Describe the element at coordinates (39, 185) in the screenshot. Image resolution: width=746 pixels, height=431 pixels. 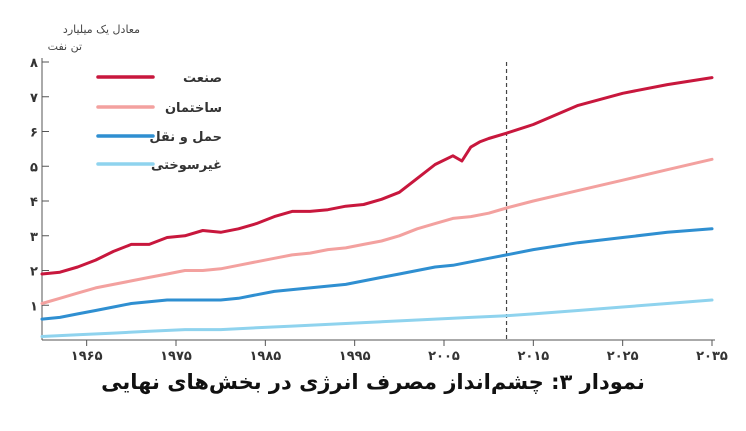
I see `y-axis-ticks: ۱ ۲ ۳ ۴ ۵ ۶ ۷ ۸` at that location.